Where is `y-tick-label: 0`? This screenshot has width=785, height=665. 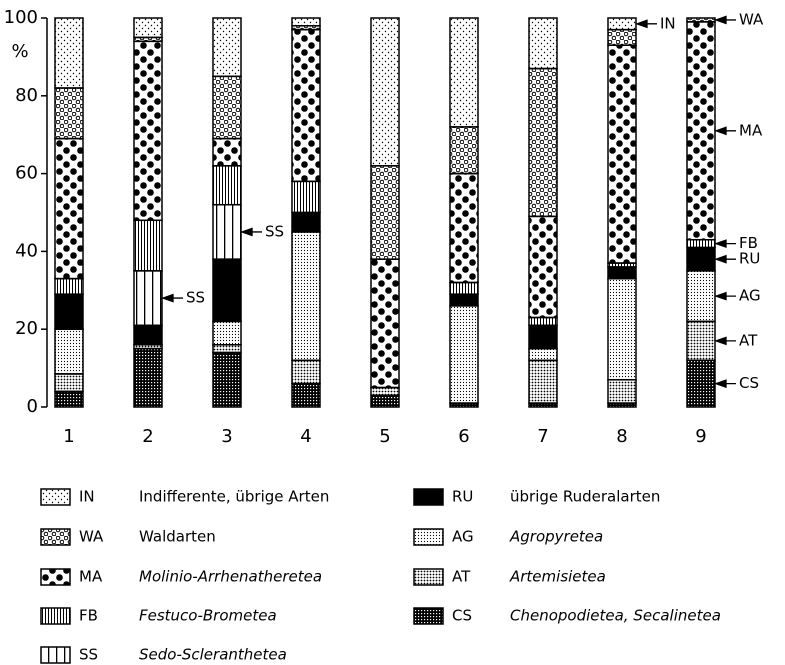 y-tick-label: 0 is located at coordinates (32, 406).